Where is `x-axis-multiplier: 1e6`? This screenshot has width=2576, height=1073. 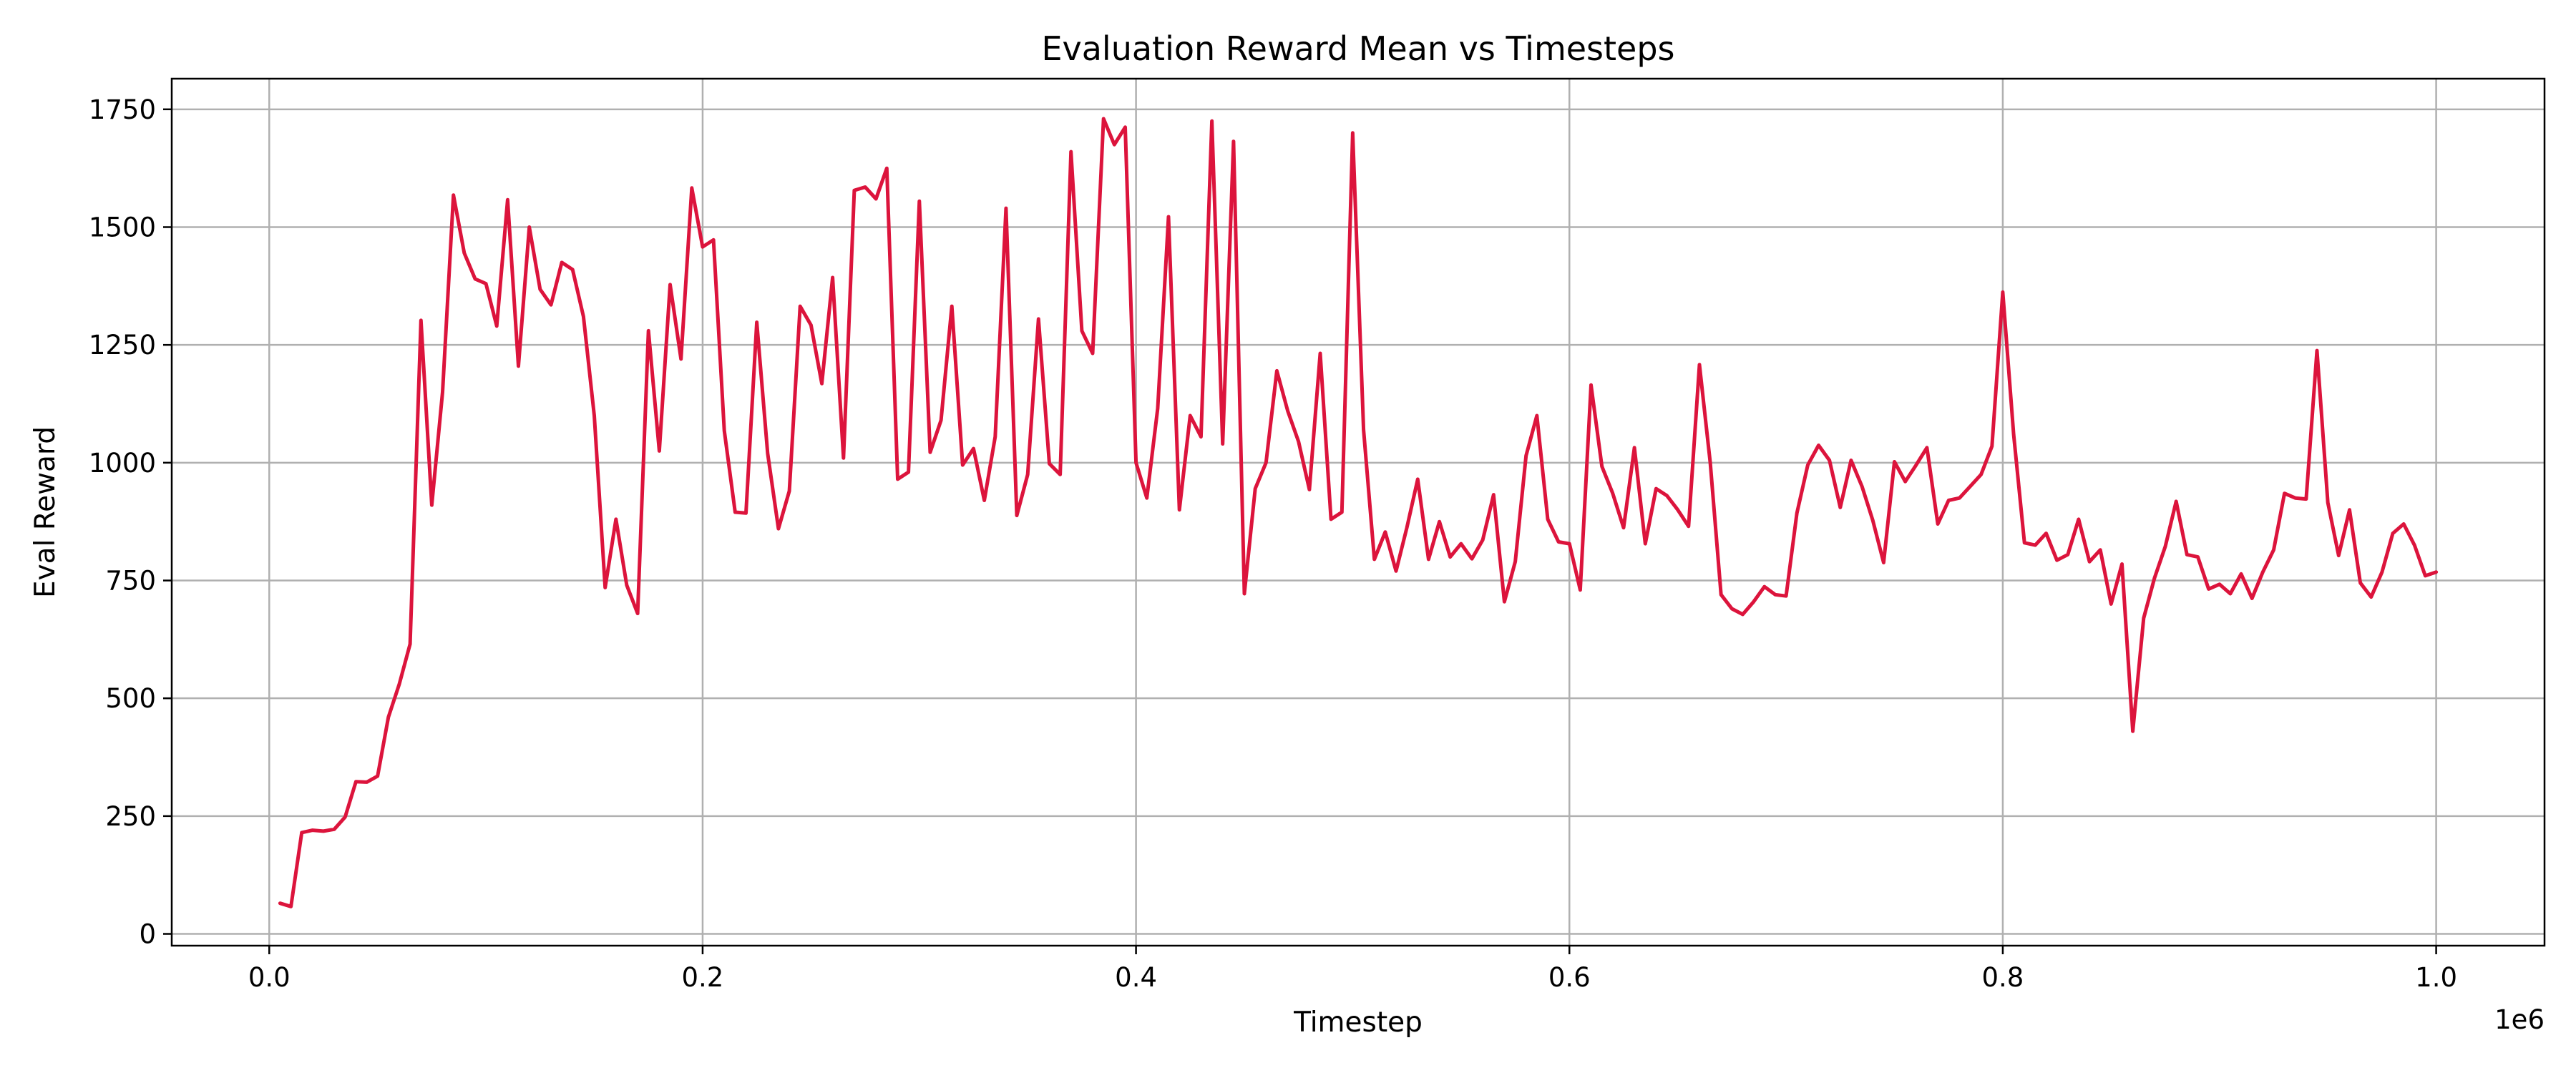
x-axis-multiplier: 1e6 is located at coordinates (2519, 1020).